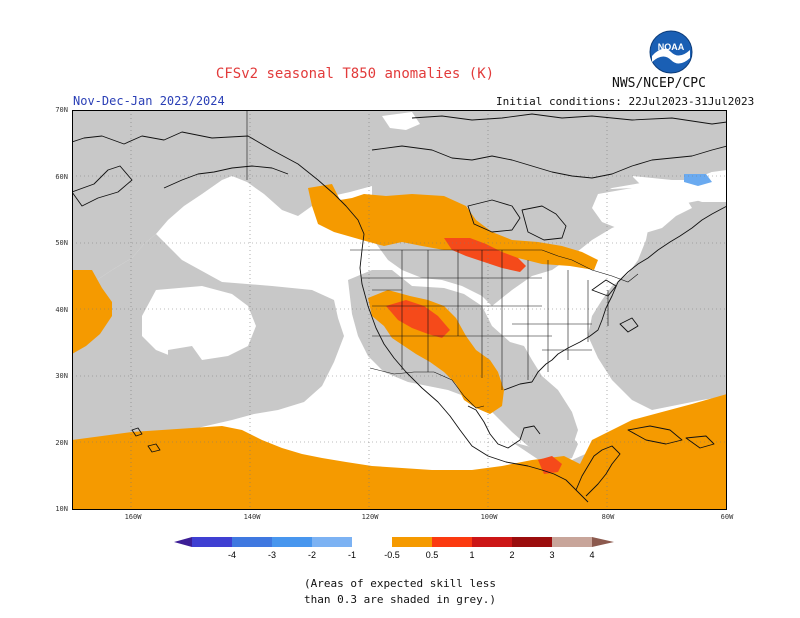 This screenshot has height=618, width=800. I want to click on colorbar-tick-label: 2, so click(511, 555).